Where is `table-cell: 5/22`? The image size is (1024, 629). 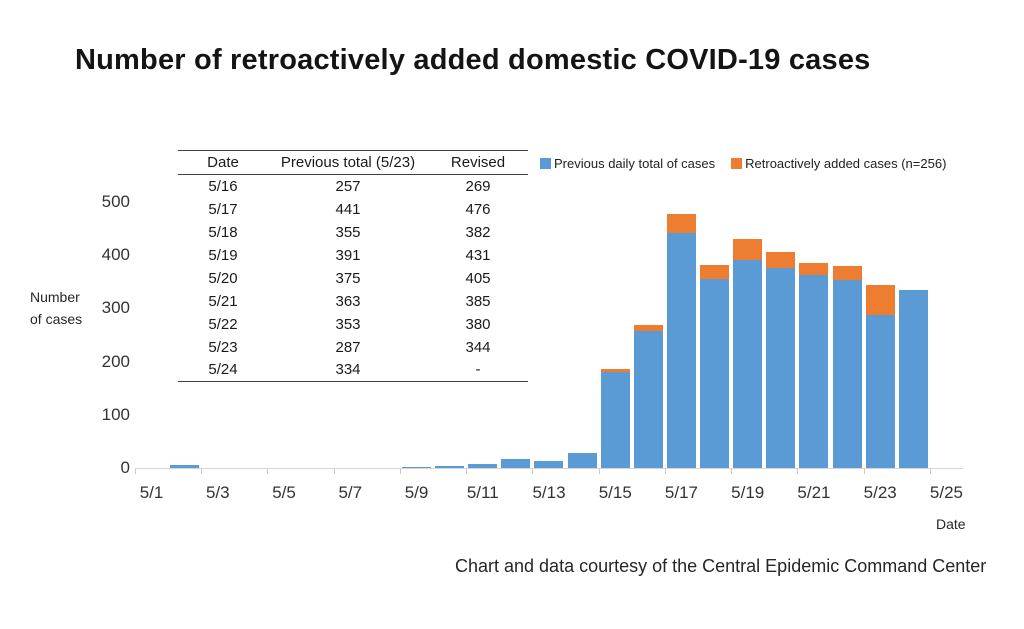
table-cell: 5/22 is located at coordinates (223, 324).